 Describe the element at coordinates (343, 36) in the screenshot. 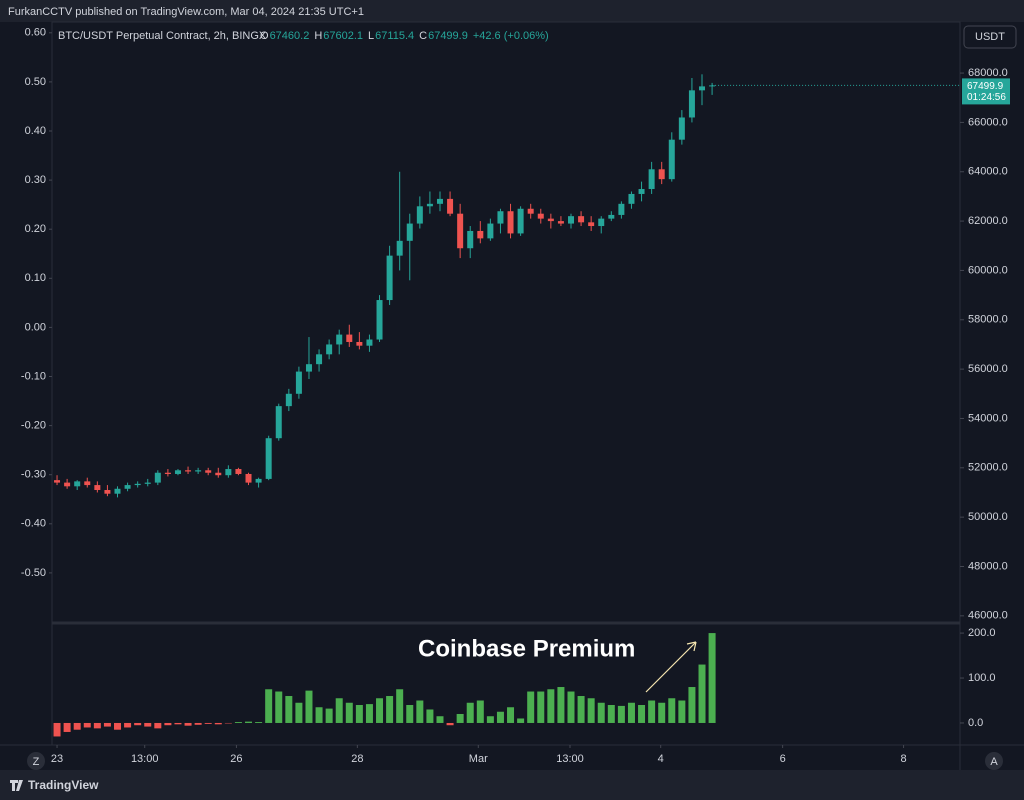

I see `ohlc-value: 67602.1` at that location.